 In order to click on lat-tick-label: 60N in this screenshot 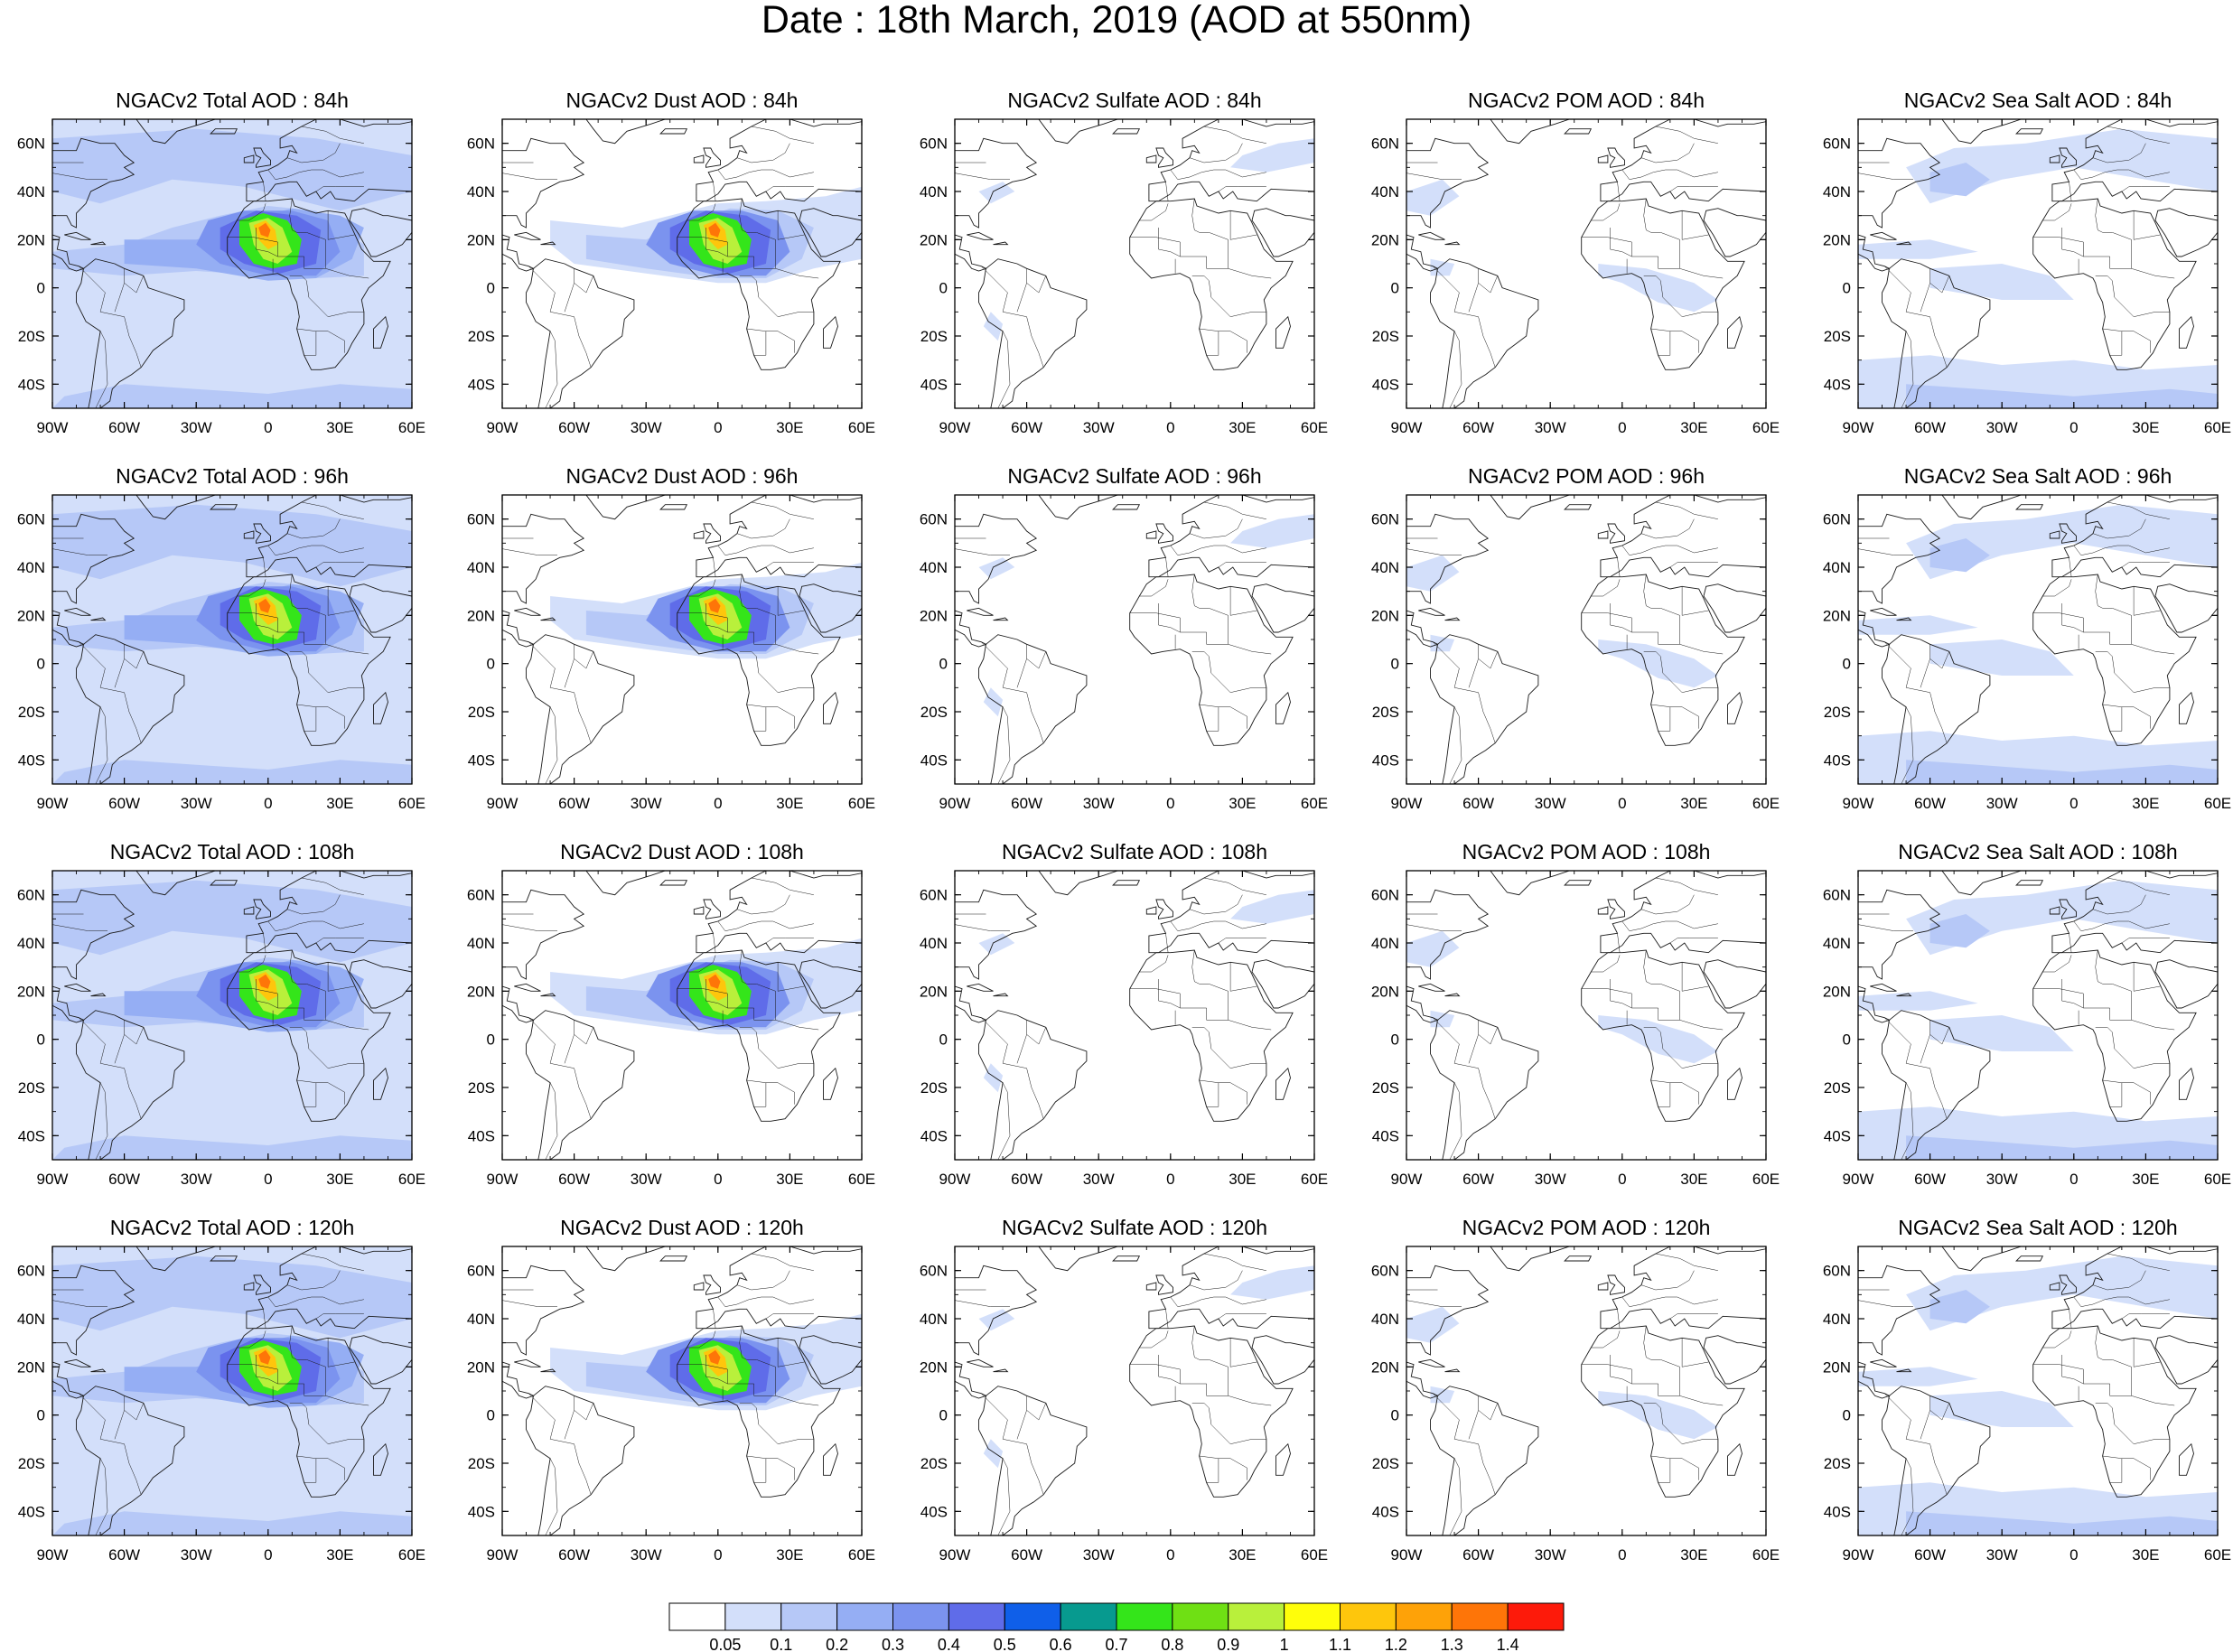, I will do `click(1837, 144)`.